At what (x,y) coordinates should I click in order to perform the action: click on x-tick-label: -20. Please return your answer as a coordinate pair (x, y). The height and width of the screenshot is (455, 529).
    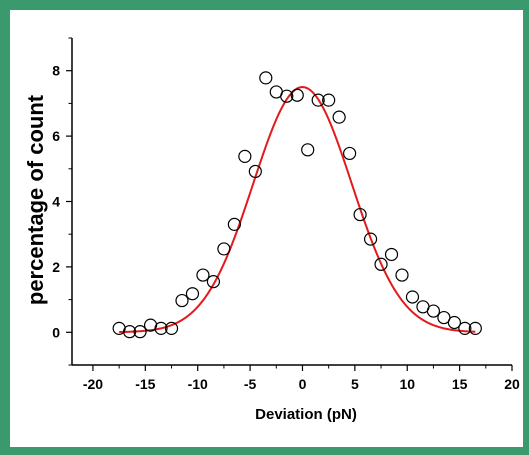
    Looking at the image, I should click on (93, 384).